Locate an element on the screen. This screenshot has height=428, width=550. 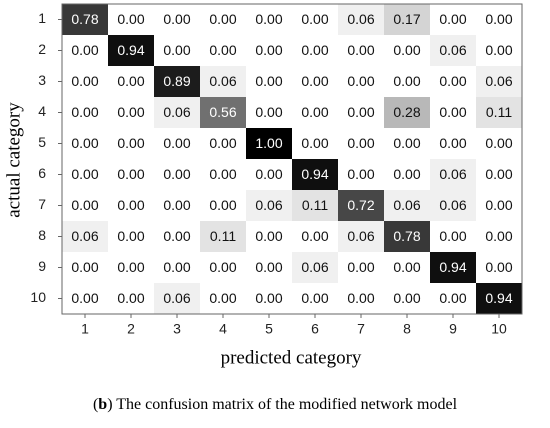
y-axis-title: actual category is located at coordinates (13, 160).